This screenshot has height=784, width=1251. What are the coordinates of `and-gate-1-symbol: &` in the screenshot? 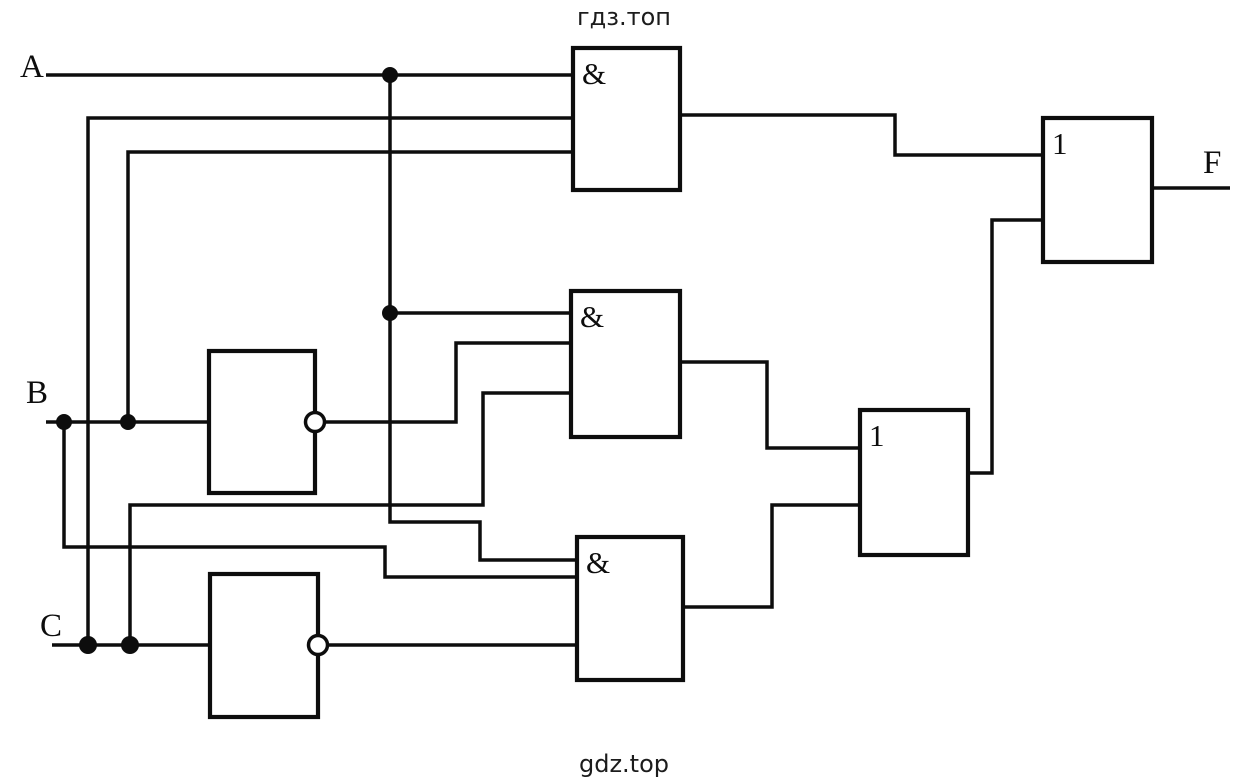 It's located at (594, 73).